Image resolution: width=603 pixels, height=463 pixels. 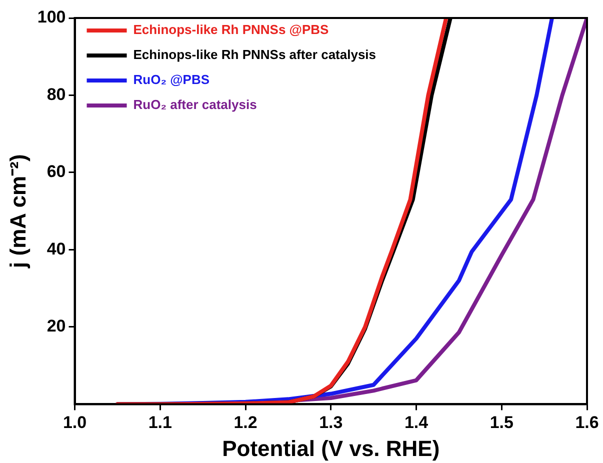 I want to click on x-tick-label: 1.1, so click(x=160, y=422).